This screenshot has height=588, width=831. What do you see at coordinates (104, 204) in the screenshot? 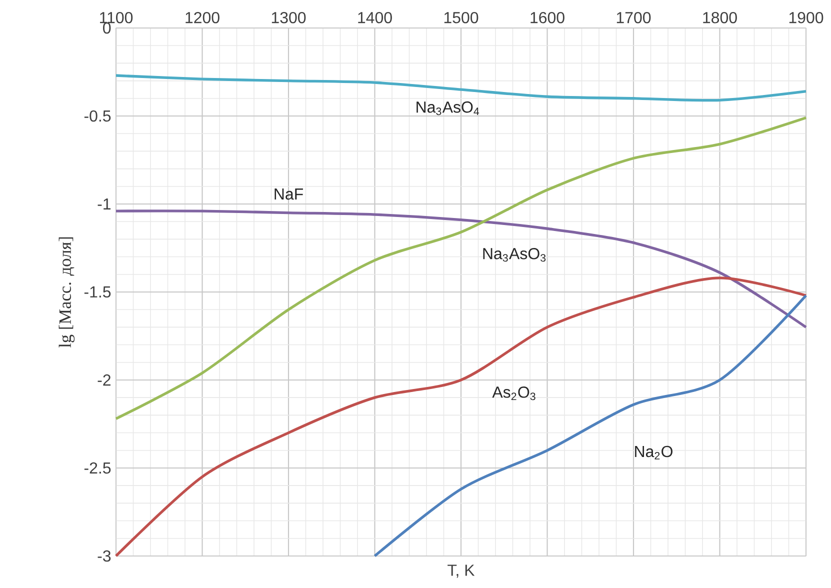
I see `y-tick-label: -1` at bounding box center [104, 204].